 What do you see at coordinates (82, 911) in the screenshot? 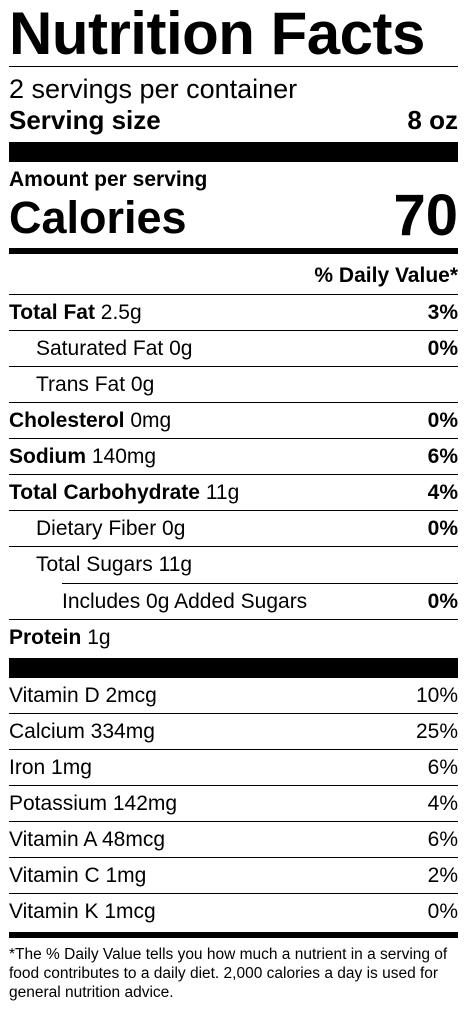
I see `vitamin-name: Vitamin K 1mcg` at bounding box center [82, 911].